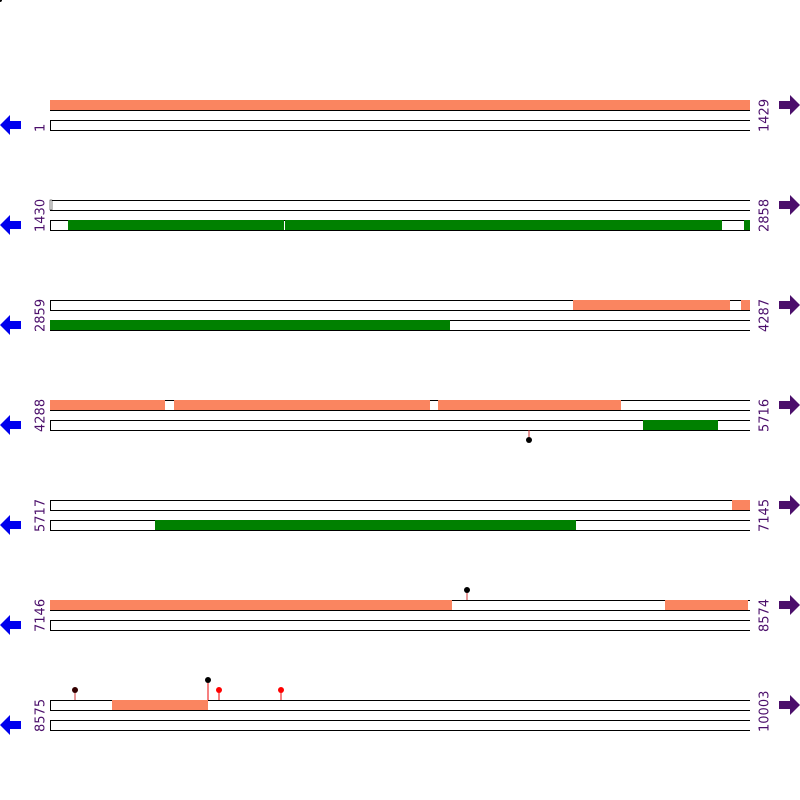 The width and height of the screenshot is (800, 800). Describe the element at coordinates (41, 715) in the screenshot. I see `row-start: 8575` at that location.